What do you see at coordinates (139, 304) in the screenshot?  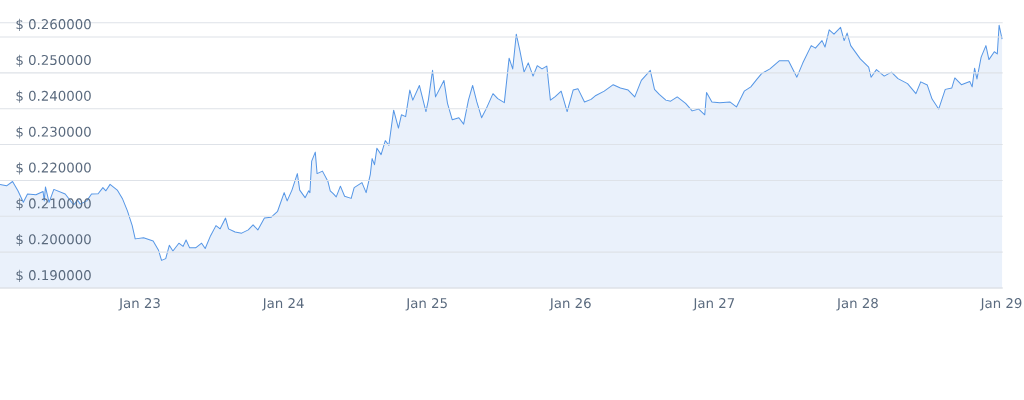 I see `x-tick-label: Jan 23` at bounding box center [139, 304].